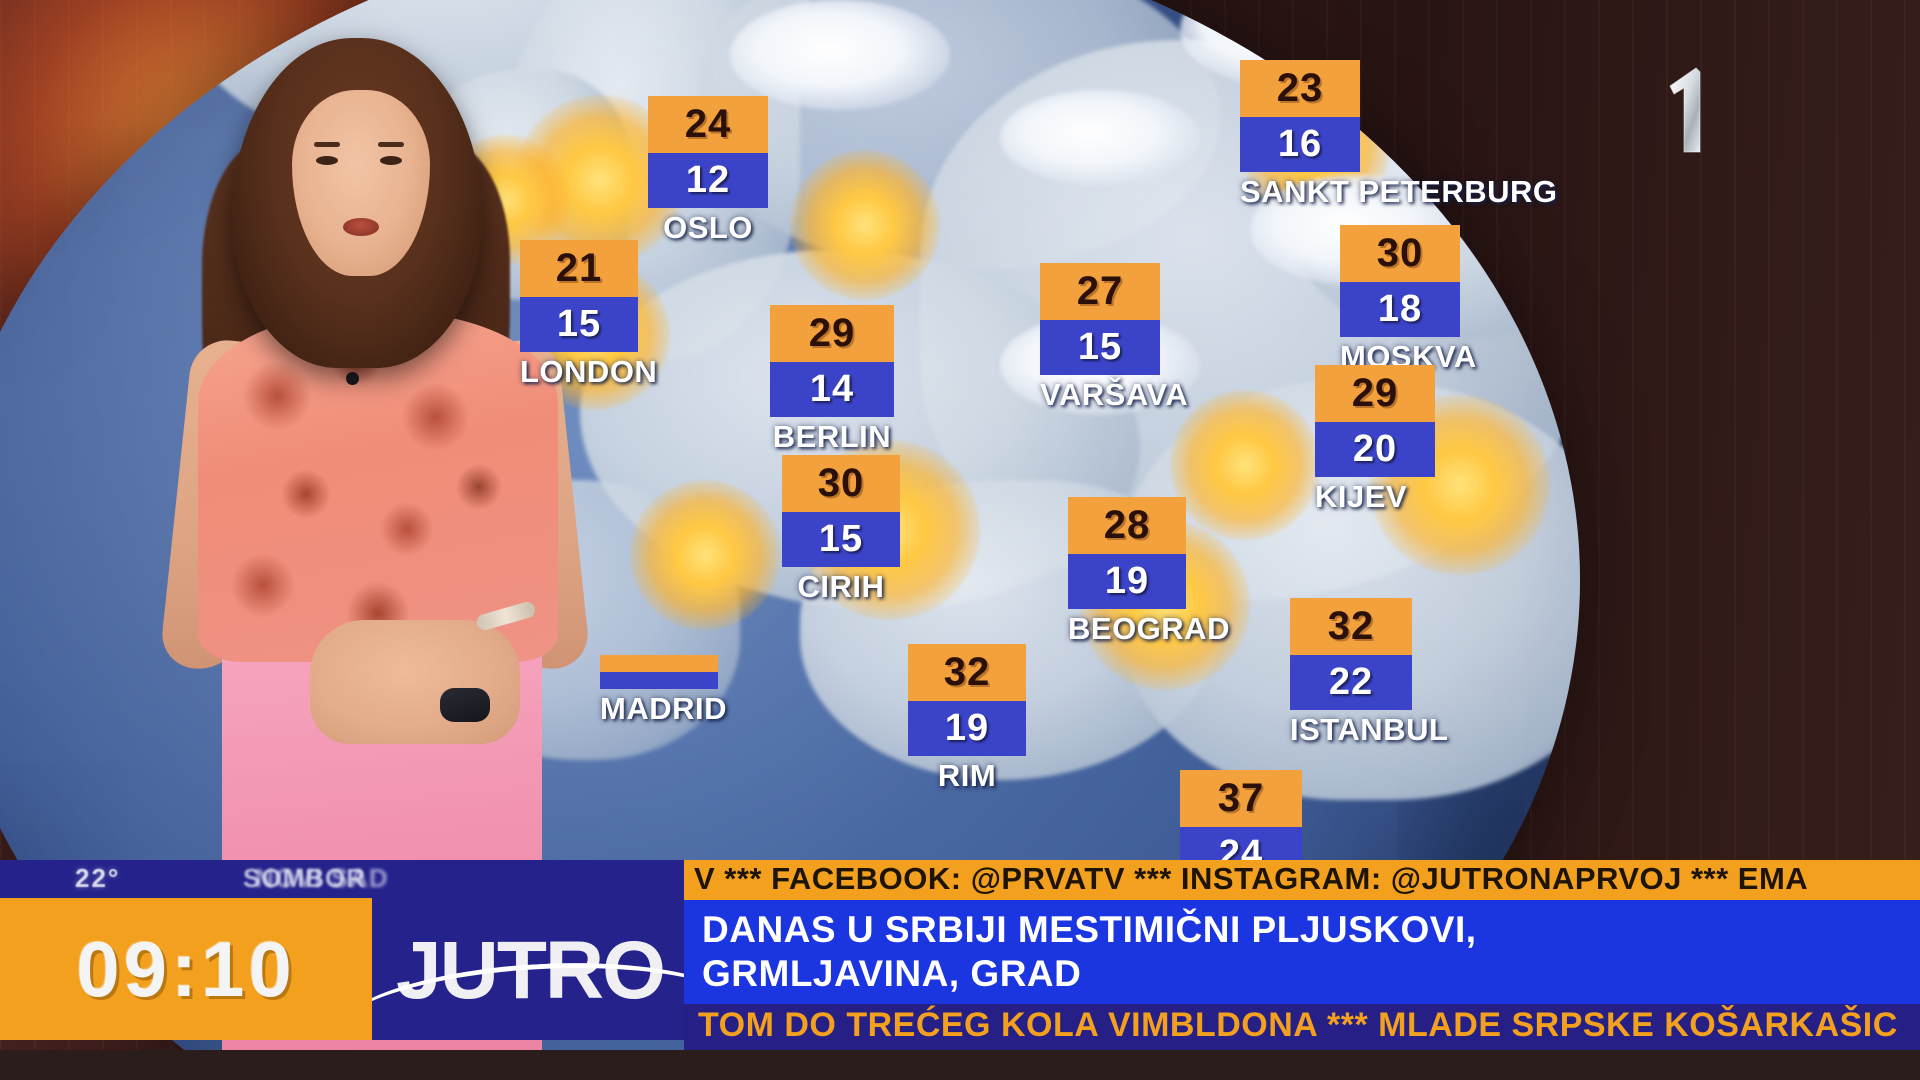  I want to click on screen-bottom-bezel, so click(960, 1065).